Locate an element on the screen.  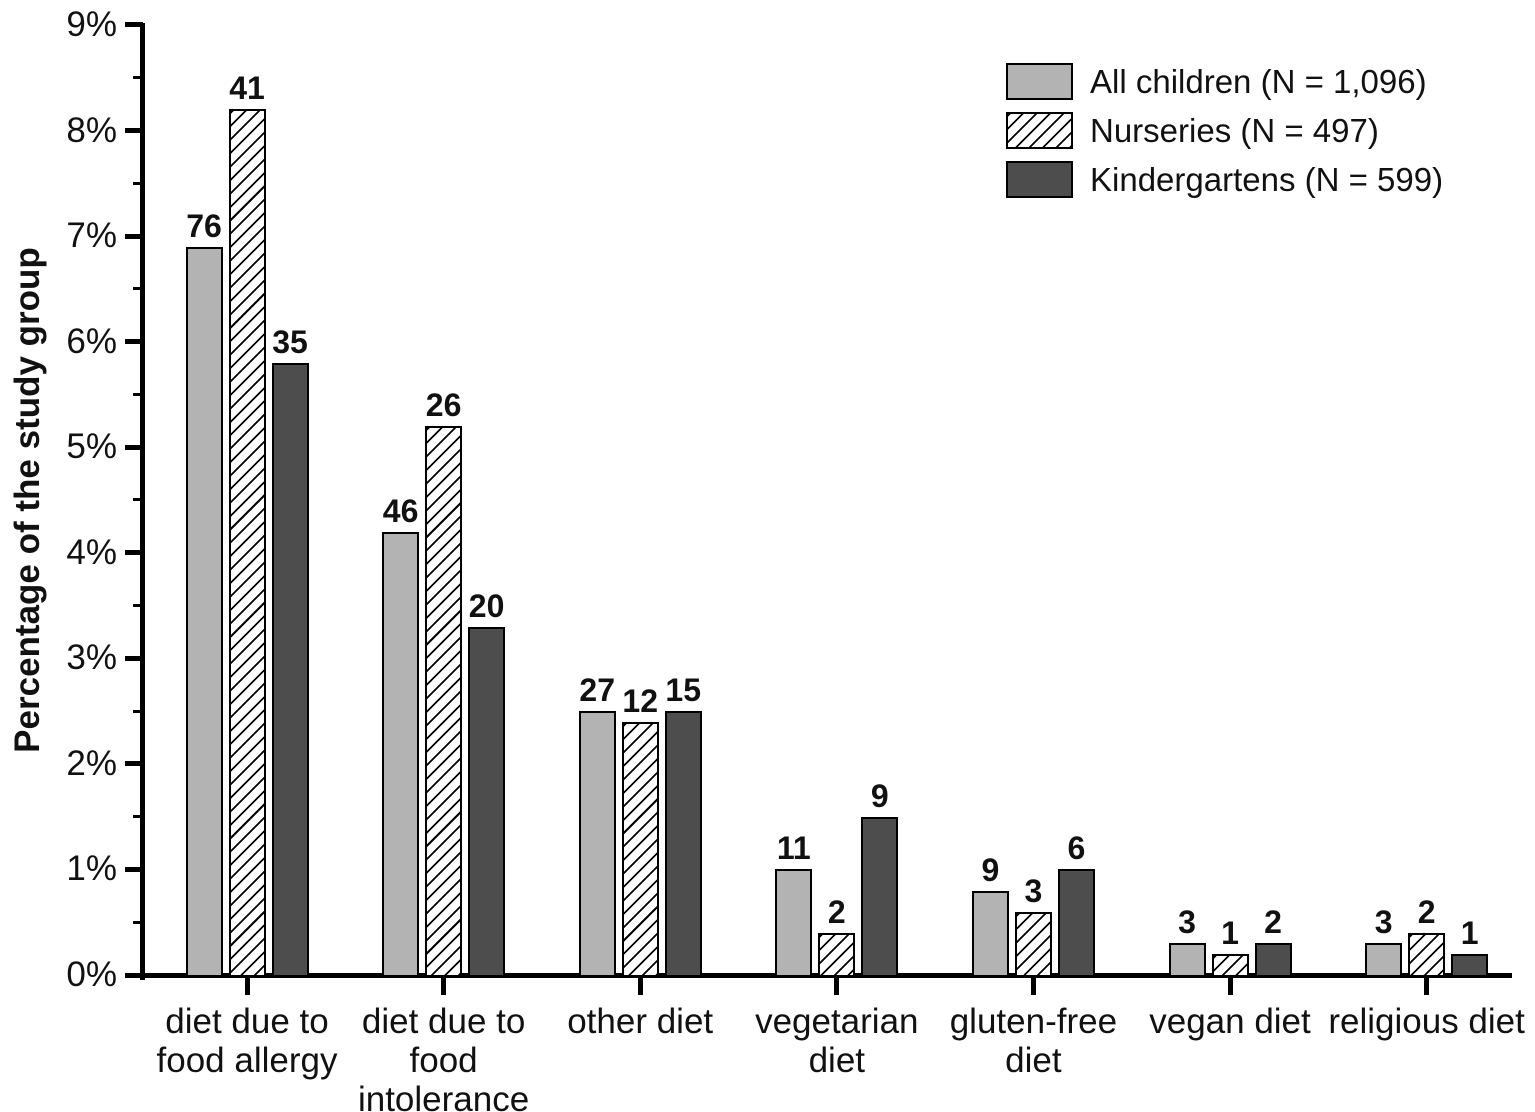
y-tick-label: 0% is located at coordinates (91, 974).